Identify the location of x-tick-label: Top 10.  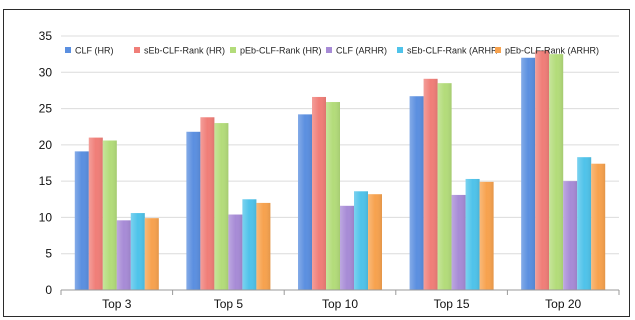
(340, 304).